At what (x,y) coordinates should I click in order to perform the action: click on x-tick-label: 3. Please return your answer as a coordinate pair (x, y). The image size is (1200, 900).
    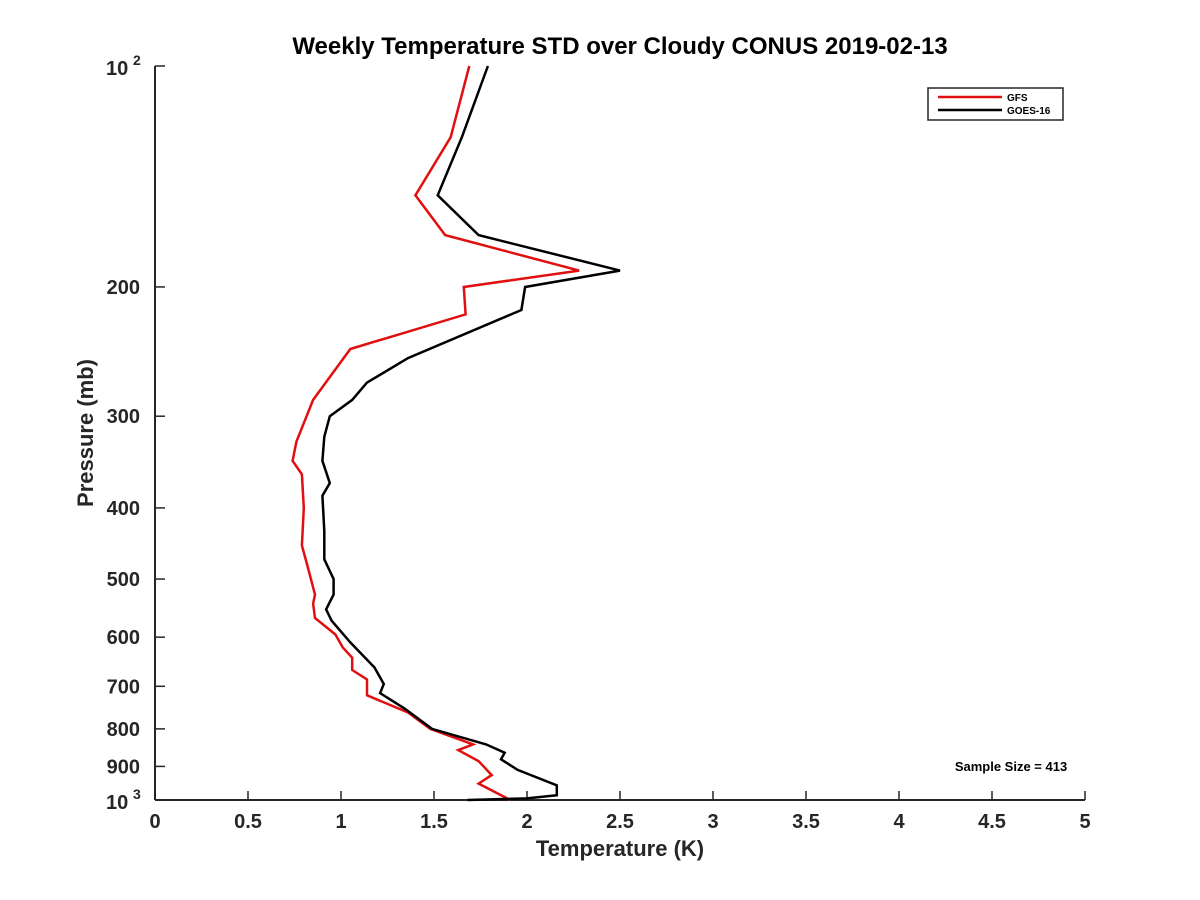
    Looking at the image, I should click on (712, 822).